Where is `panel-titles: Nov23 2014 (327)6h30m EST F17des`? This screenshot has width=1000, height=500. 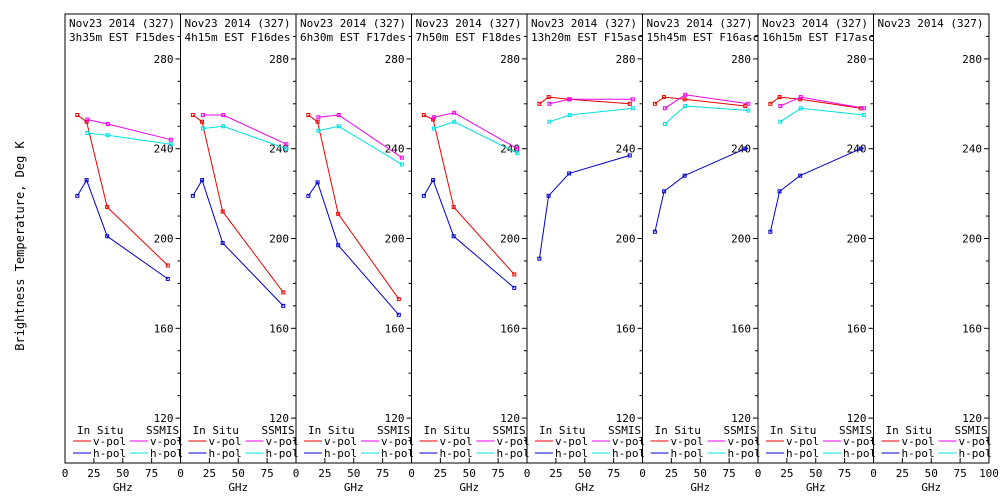
panel-titles: Nov23 2014 (327)6h30m EST F17des is located at coordinates (353, 30).